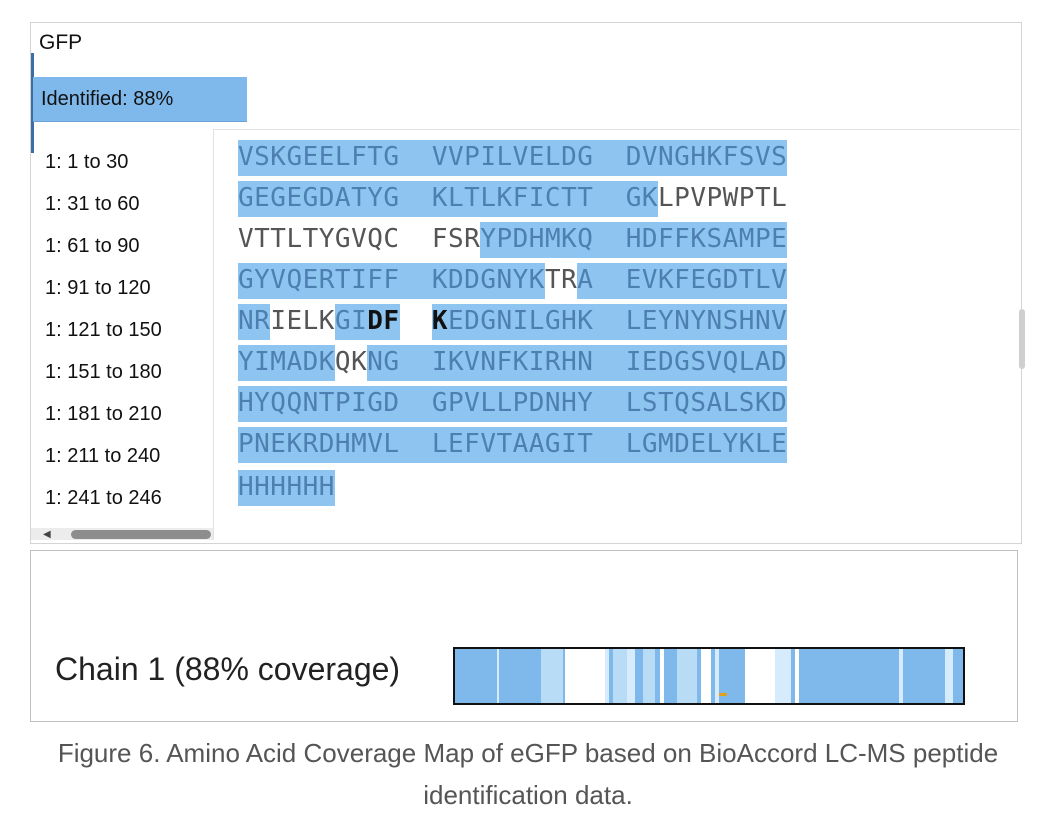 Image resolution: width=1056 pixels, height=822 pixels. What do you see at coordinates (383, 322) in the screenshot?
I see `highlighted-residues: DF` at bounding box center [383, 322].